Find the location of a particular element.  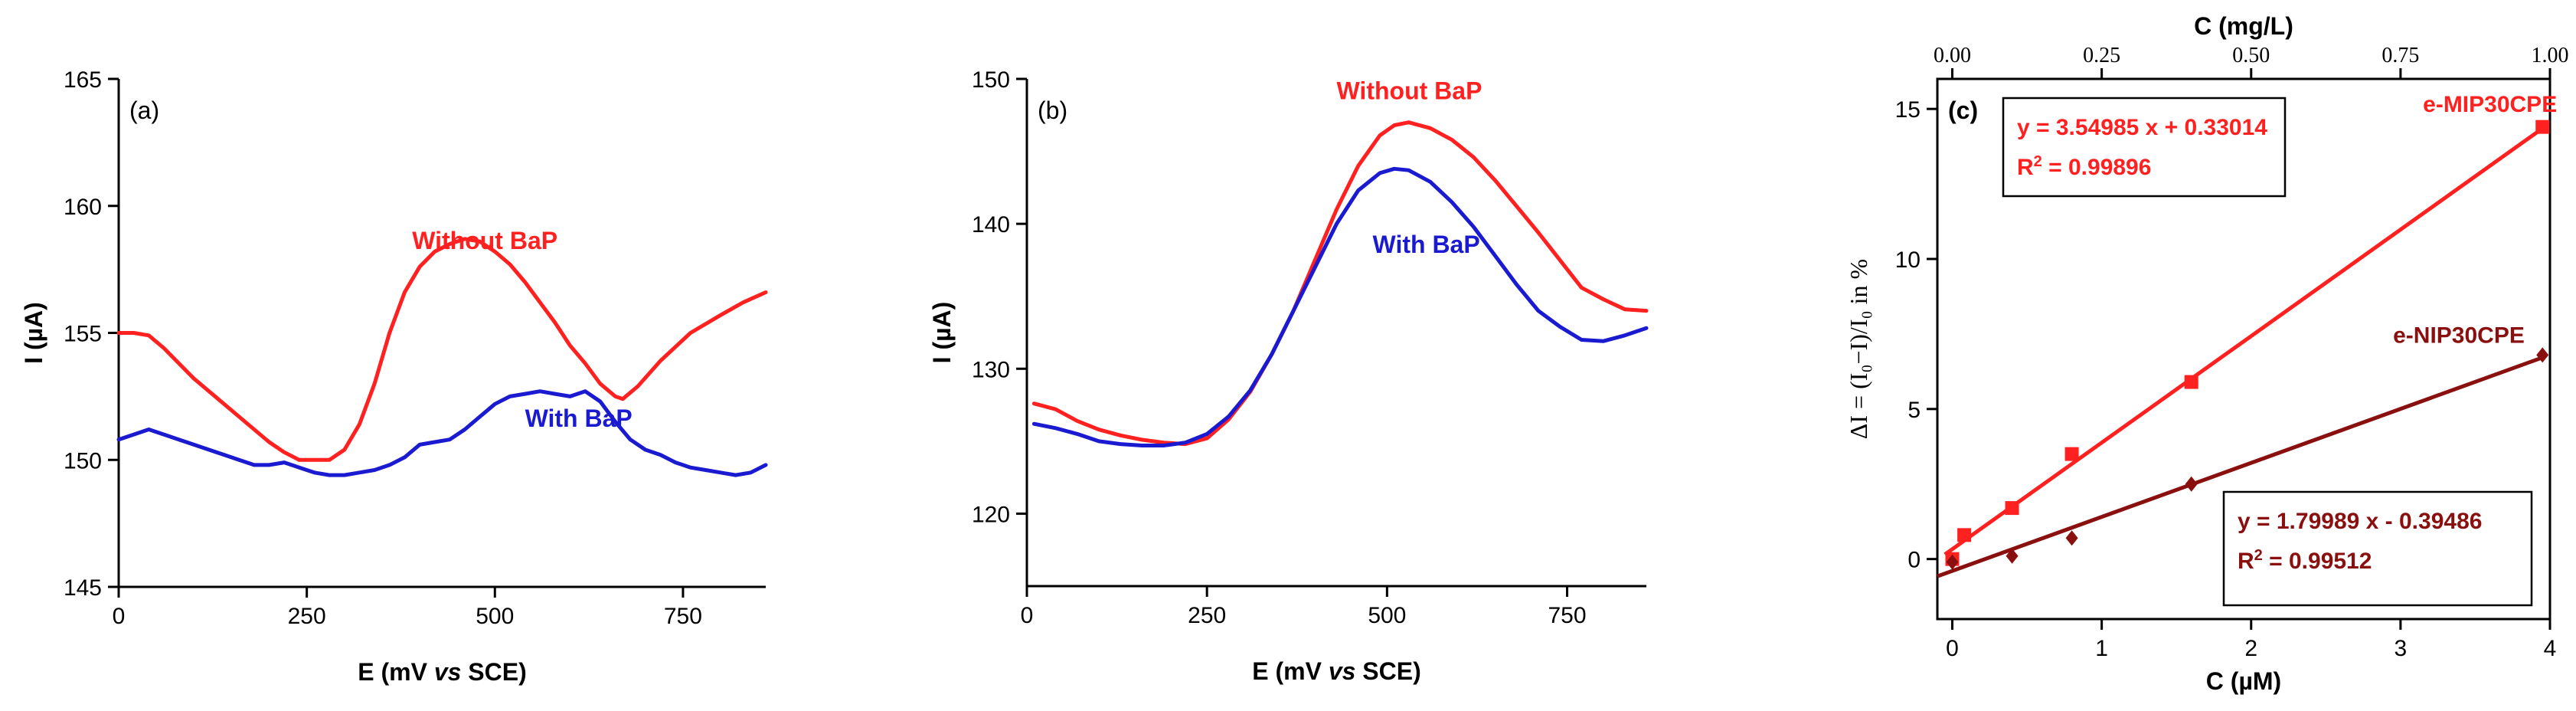

y-tick-label: 0 is located at coordinates (1914, 560).